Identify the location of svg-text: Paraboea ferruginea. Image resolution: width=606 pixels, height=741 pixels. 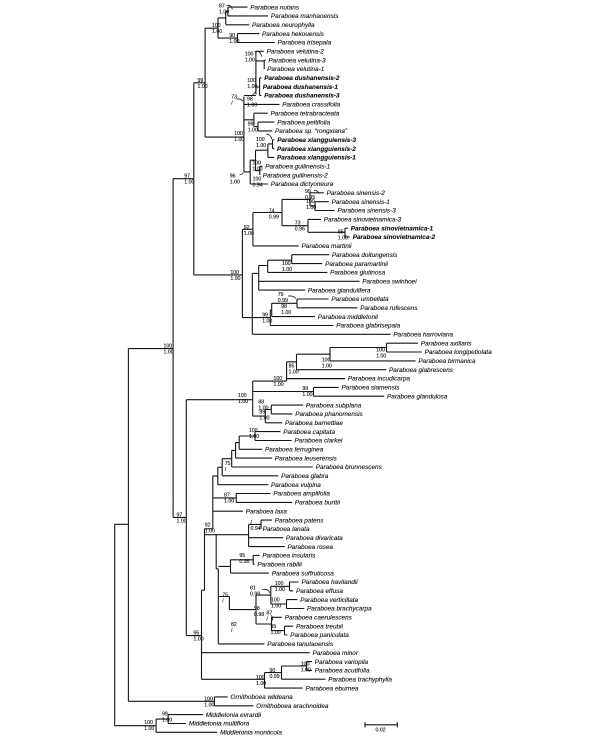
(294, 450).